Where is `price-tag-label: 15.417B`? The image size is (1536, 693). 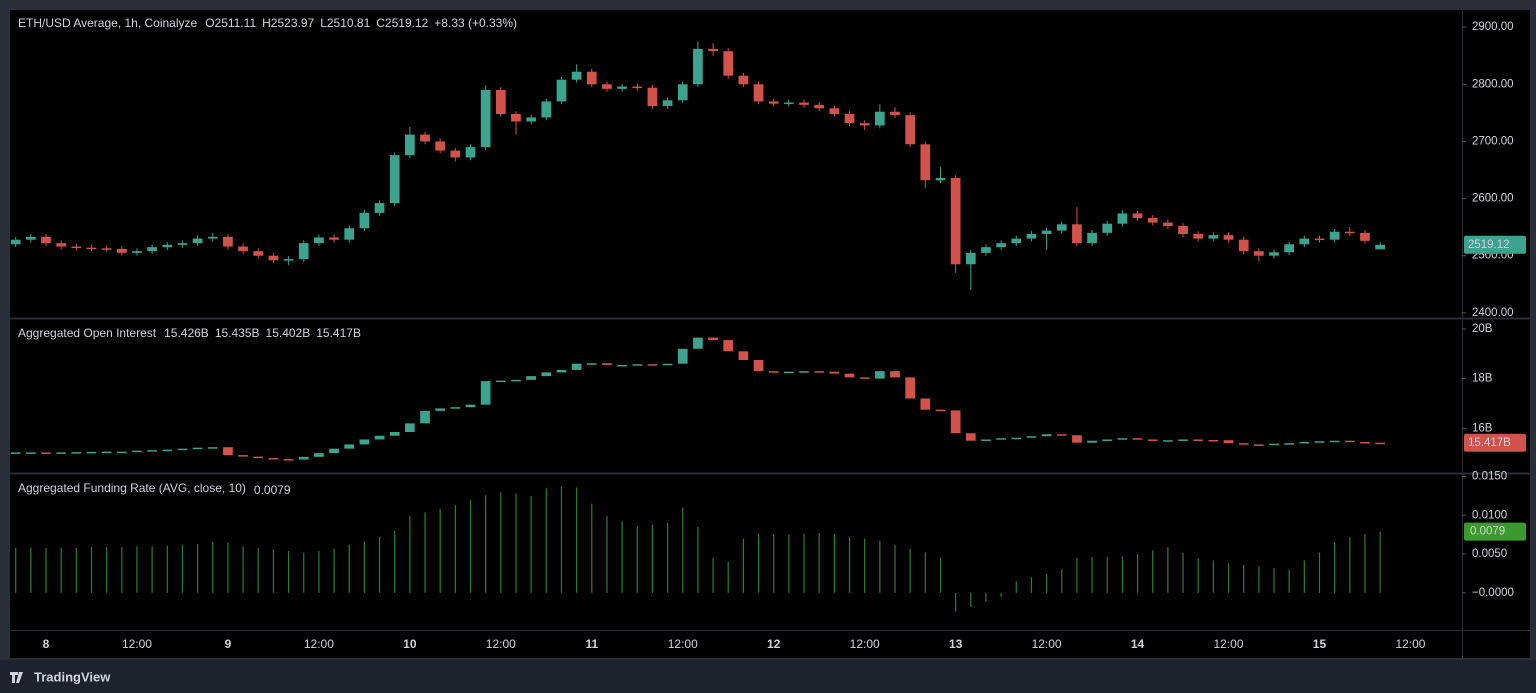
price-tag-label: 15.417B is located at coordinates (1489, 443).